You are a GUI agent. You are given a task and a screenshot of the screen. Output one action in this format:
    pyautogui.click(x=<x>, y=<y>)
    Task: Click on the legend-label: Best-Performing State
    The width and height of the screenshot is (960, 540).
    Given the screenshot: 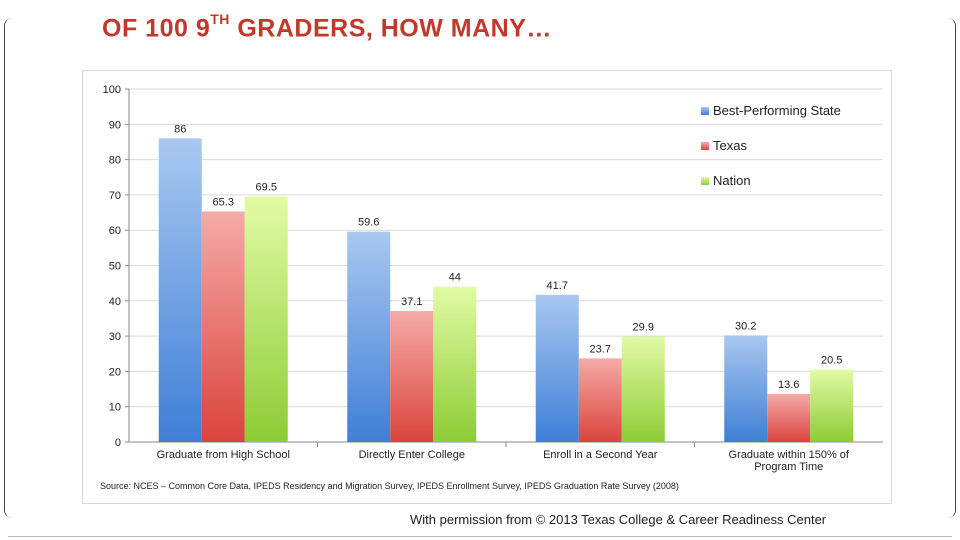 What is the action you would take?
    pyautogui.click(x=777, y=110)
    